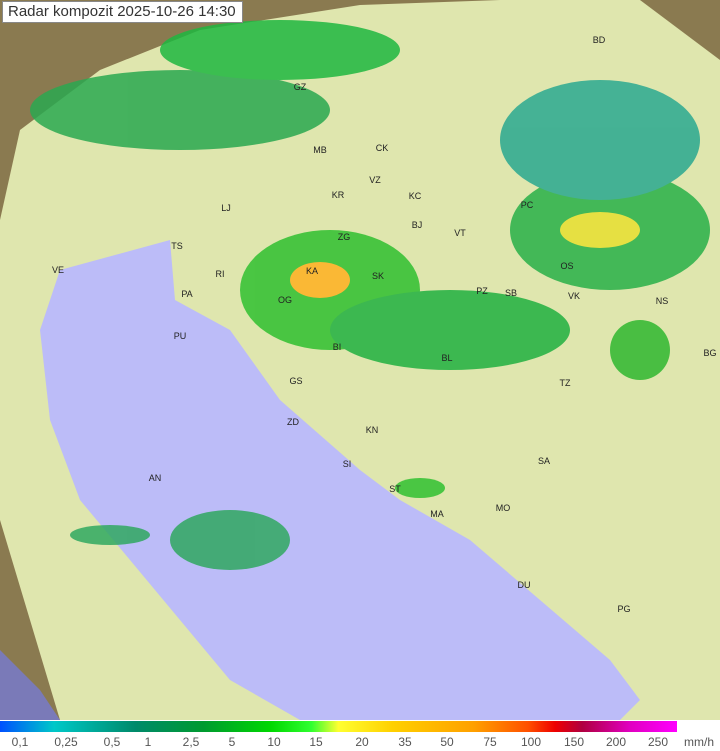 This screenshot has height=751, width=720. I want to click on city-label: DU, so click(524, 585).